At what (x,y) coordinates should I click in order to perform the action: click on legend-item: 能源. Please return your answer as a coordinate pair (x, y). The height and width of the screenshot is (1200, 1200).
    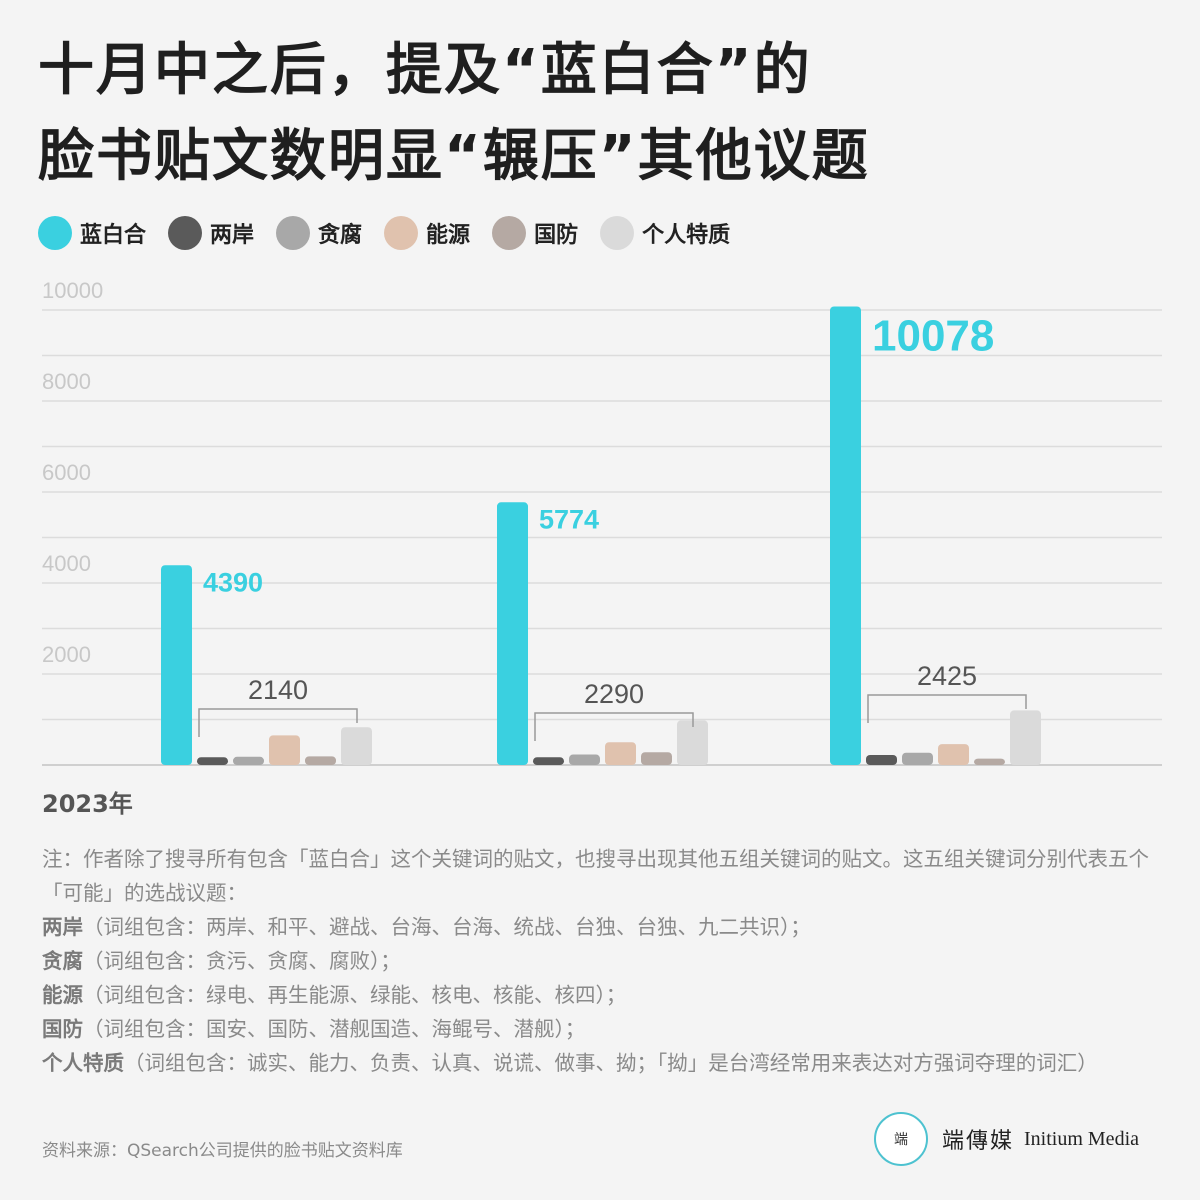
    Looking at the image, I should click on (427, 233).